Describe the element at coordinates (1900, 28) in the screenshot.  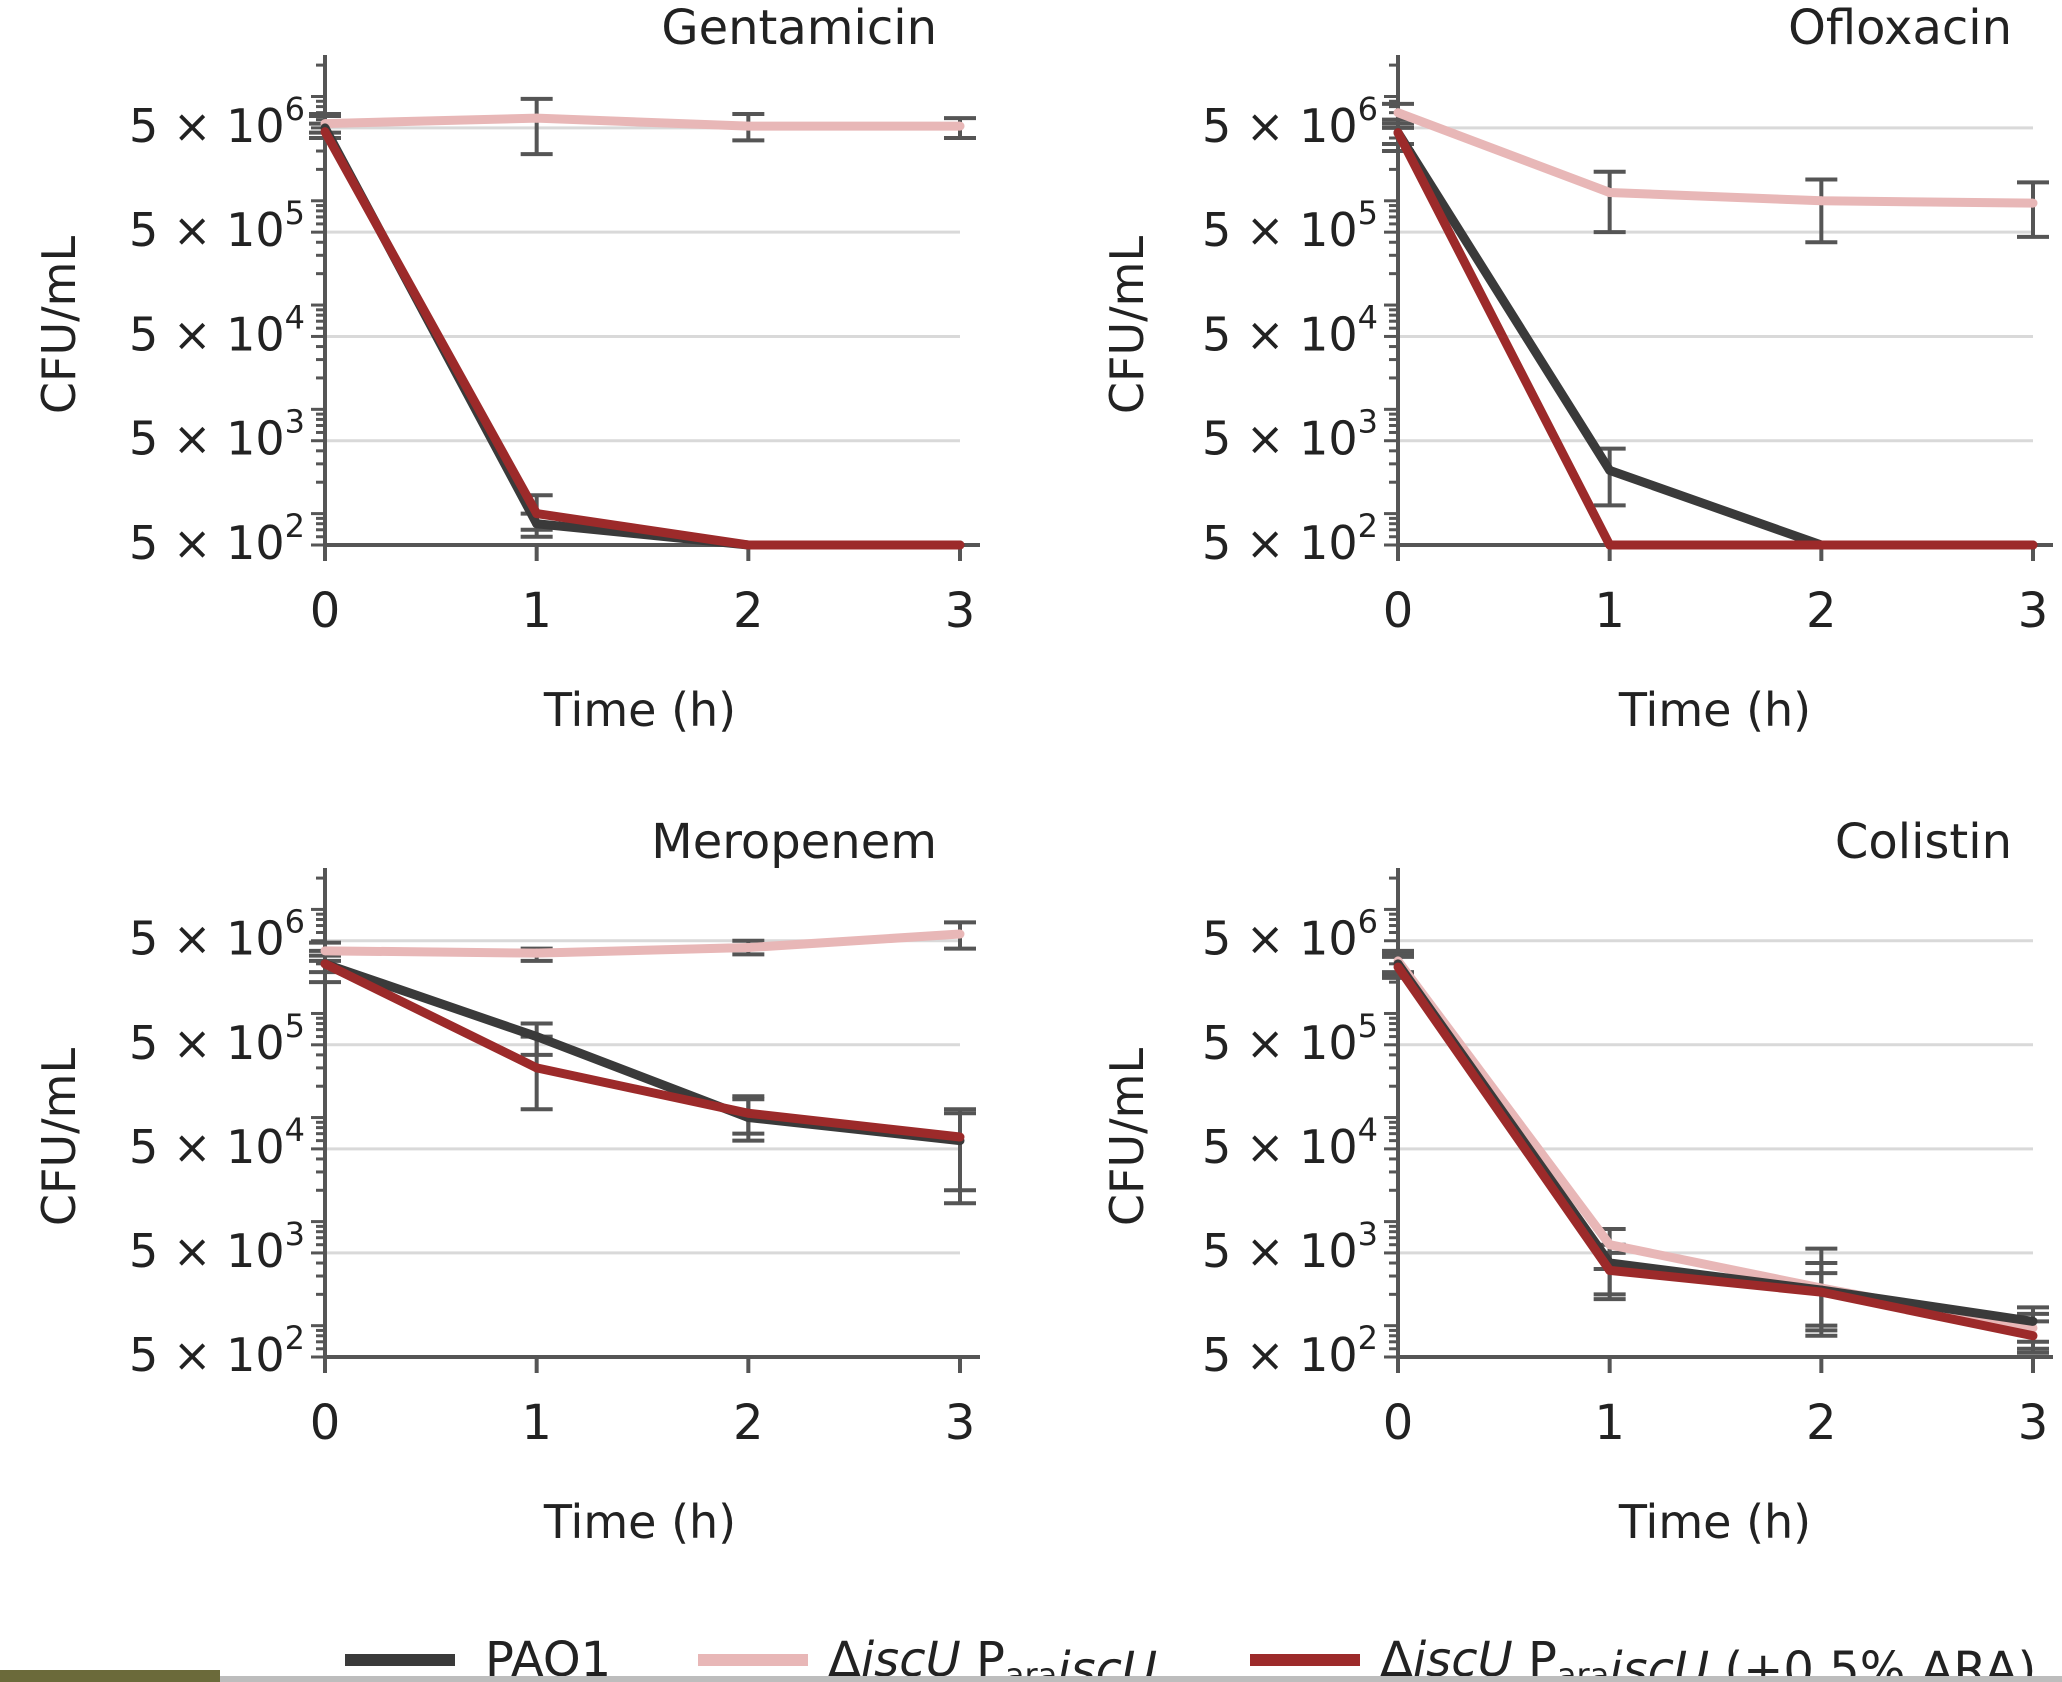
I see `panel-title: Ofloxacin` at that location.